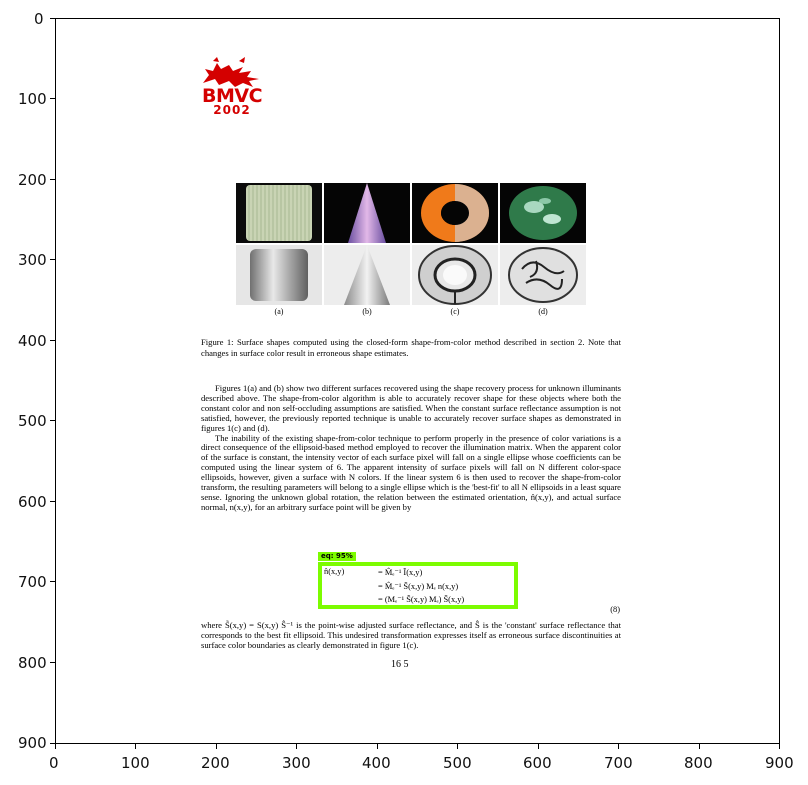  I want to click on y-tick-label: 700, so click(32, 582).